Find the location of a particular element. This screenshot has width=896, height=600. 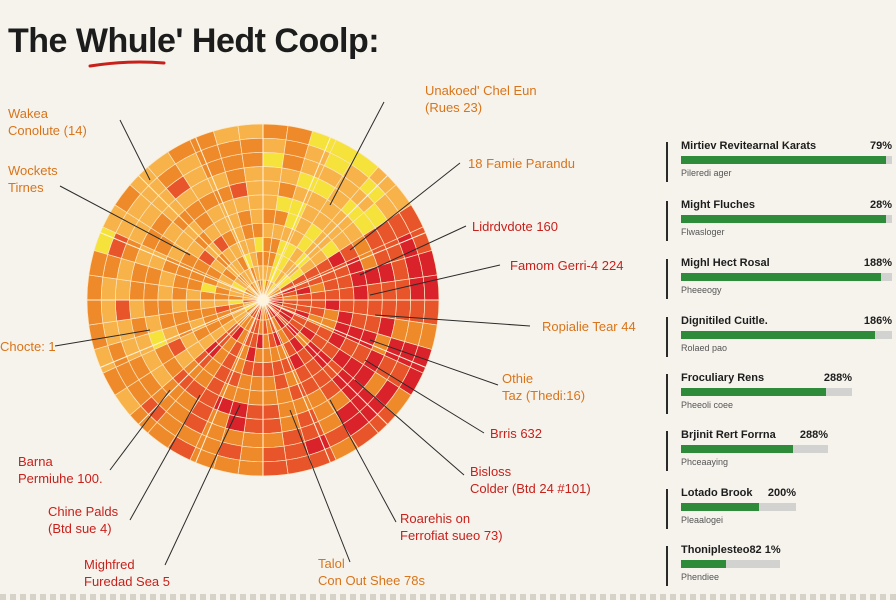

bar-sublabel: Flwasloger is located at coordinates (703, 232).